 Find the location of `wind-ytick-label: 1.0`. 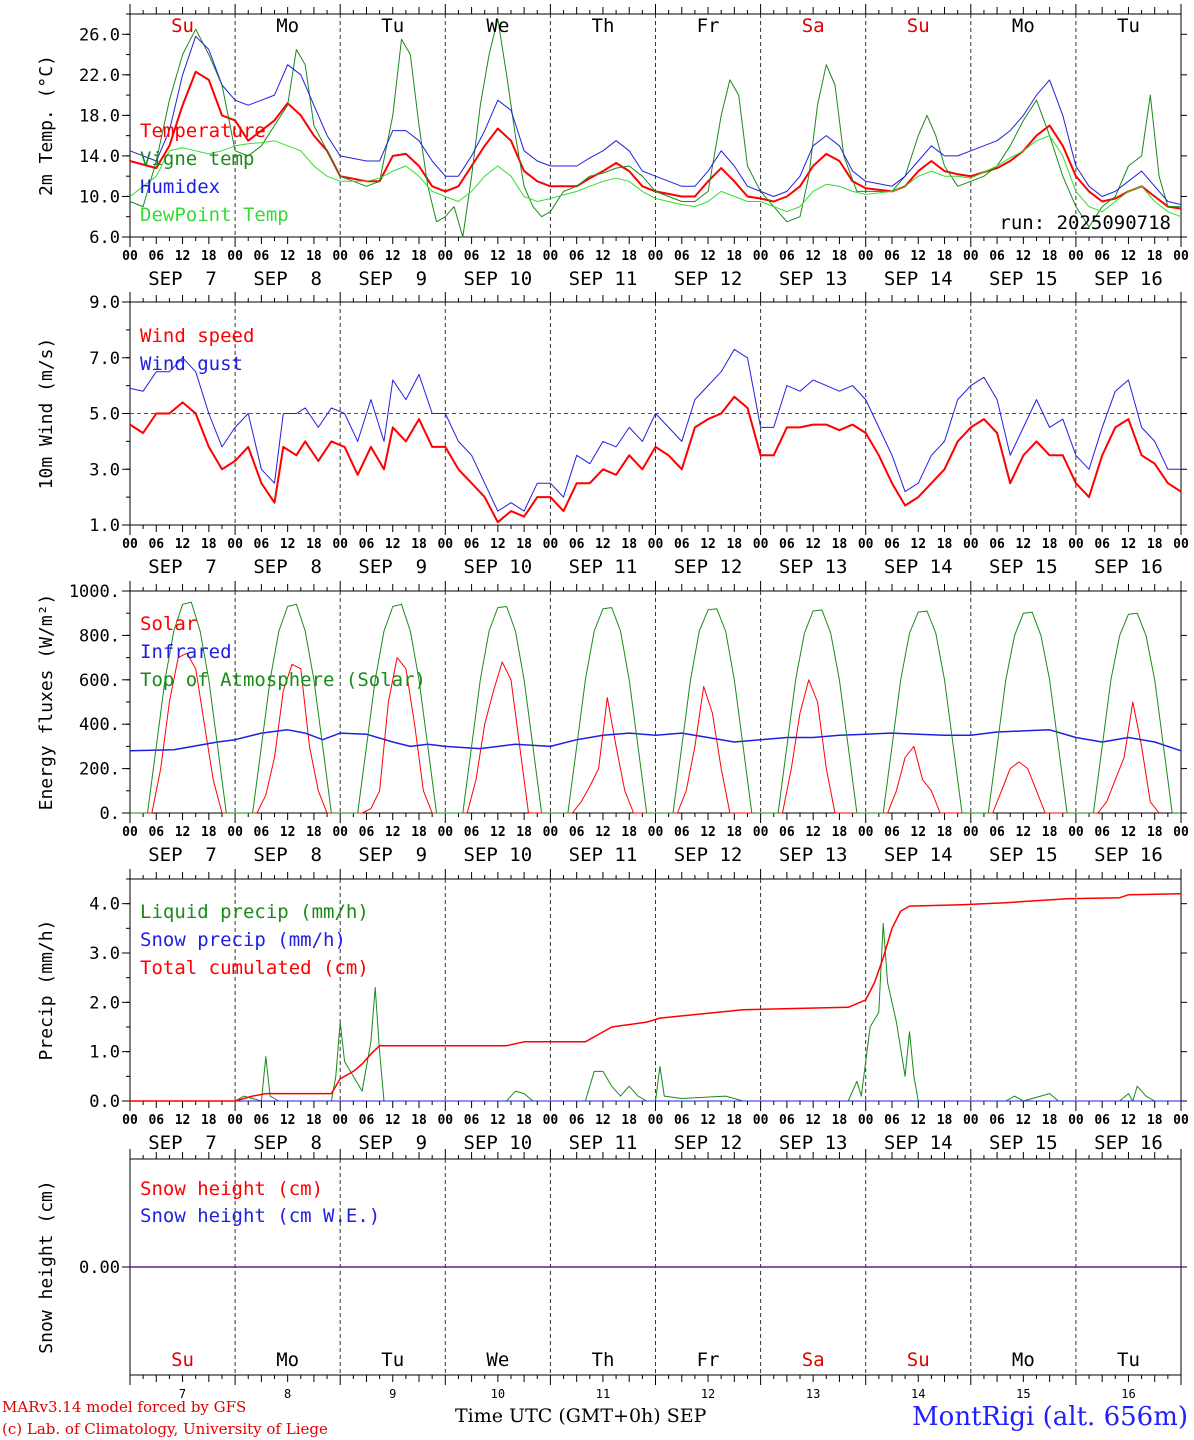

wind-ytick-label: 1.0 is located at coordinates (104, 526).